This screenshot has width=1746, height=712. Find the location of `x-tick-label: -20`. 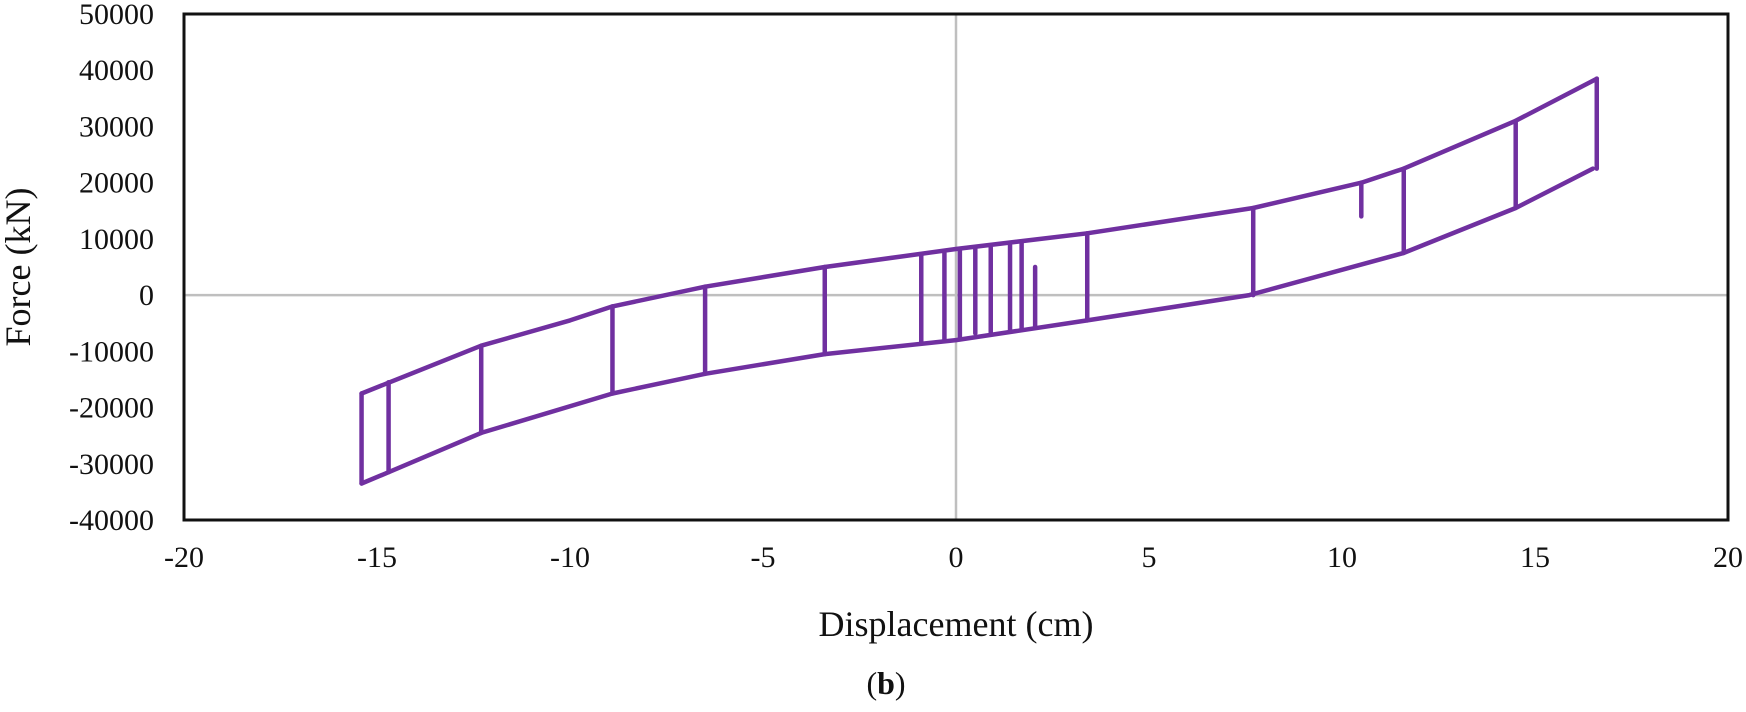

x-tick-label: -20 is located at coordinates (184, 557).